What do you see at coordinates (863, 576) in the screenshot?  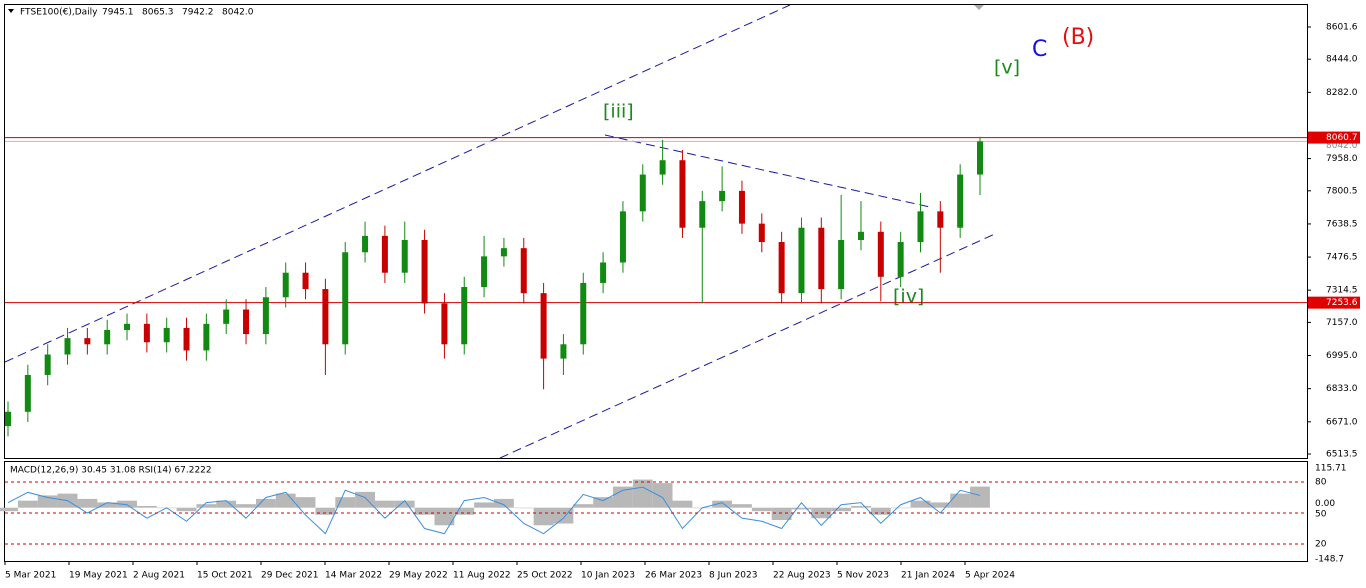 I see `x-tick-label: 5 Nov 2023` at bounding box center [863, 576].